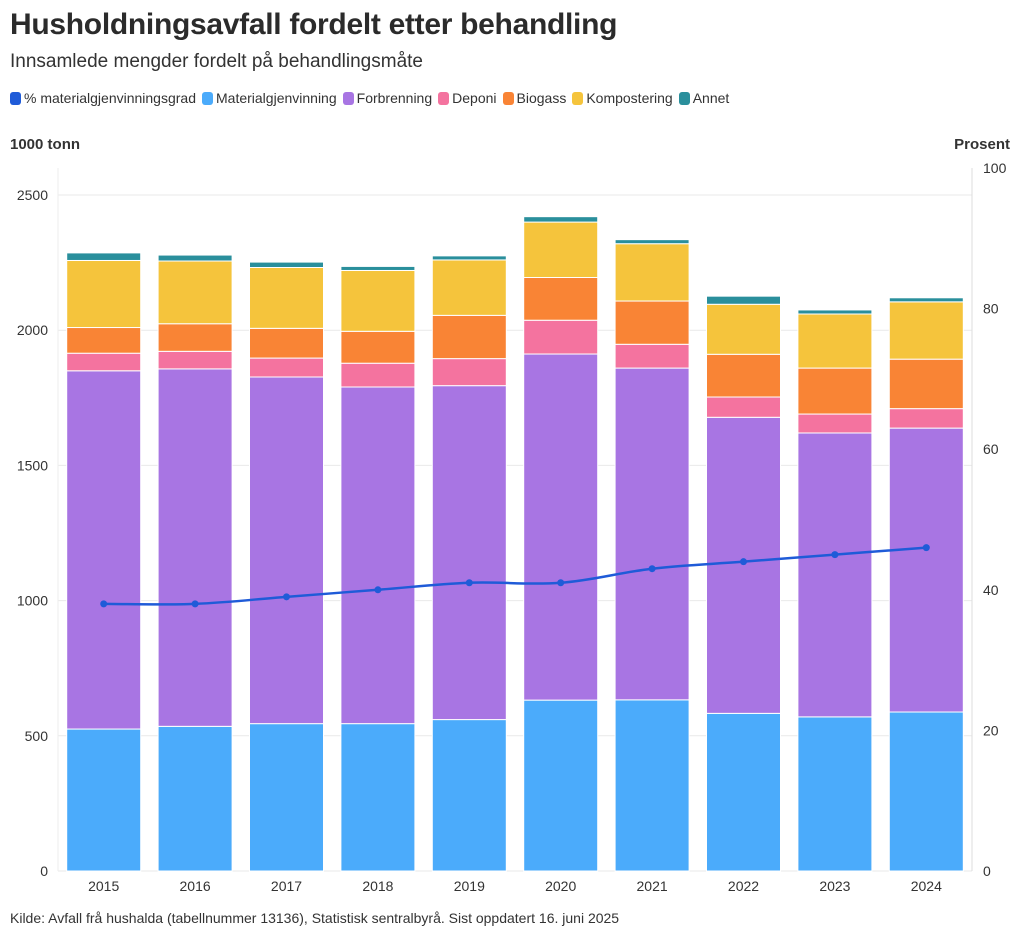 The image size is (1020, 939). Describe the element at coordinates (32, 195) in the screenshot. I see `y-tick-label: 2500` at that location.